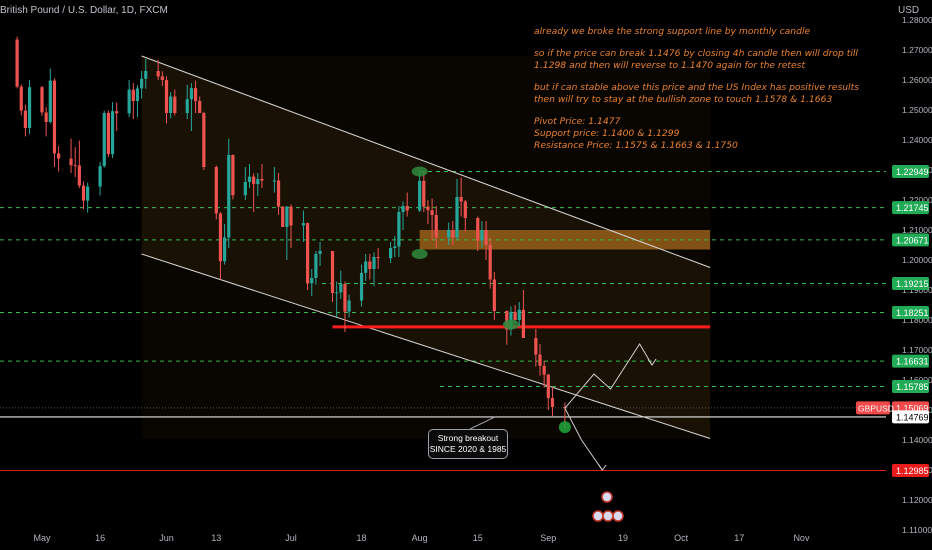 The height and width of the screenshot is (550, 932). What do you see at coordinates (419, 171) in the screenshot?
I see `marker-top` at bounding box center [419, 171].